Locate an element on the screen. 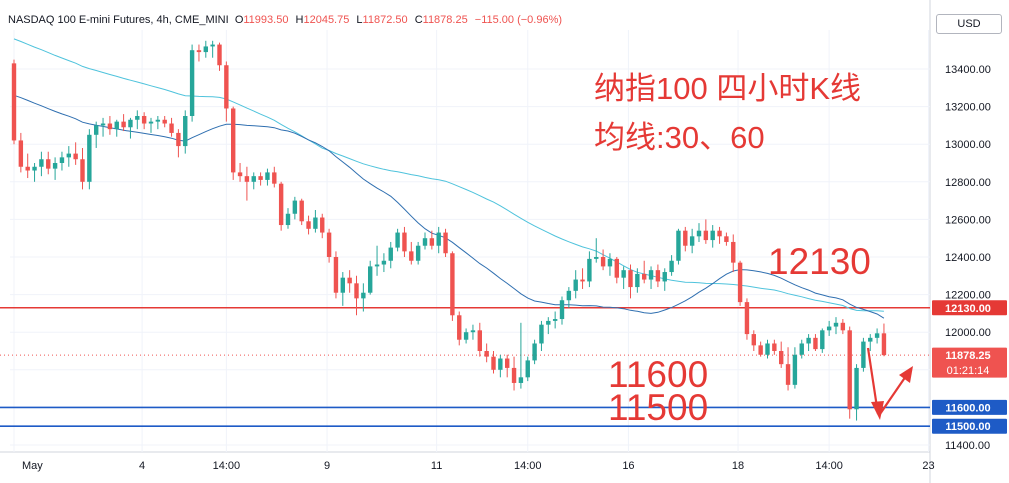 The height and width of the screenshot is (483, 1009). x-tick-label: 18 is located at coordinates (738, 466).